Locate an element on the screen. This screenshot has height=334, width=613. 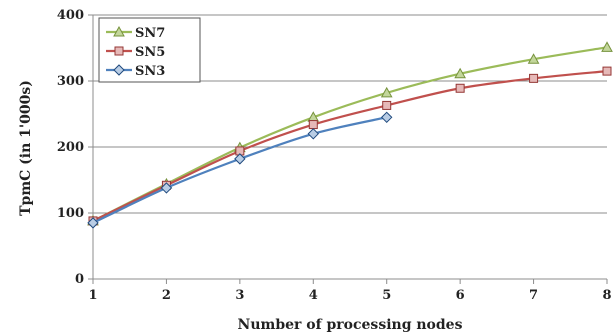
y-tick-label: 0 is located at coordinates (79, 279).